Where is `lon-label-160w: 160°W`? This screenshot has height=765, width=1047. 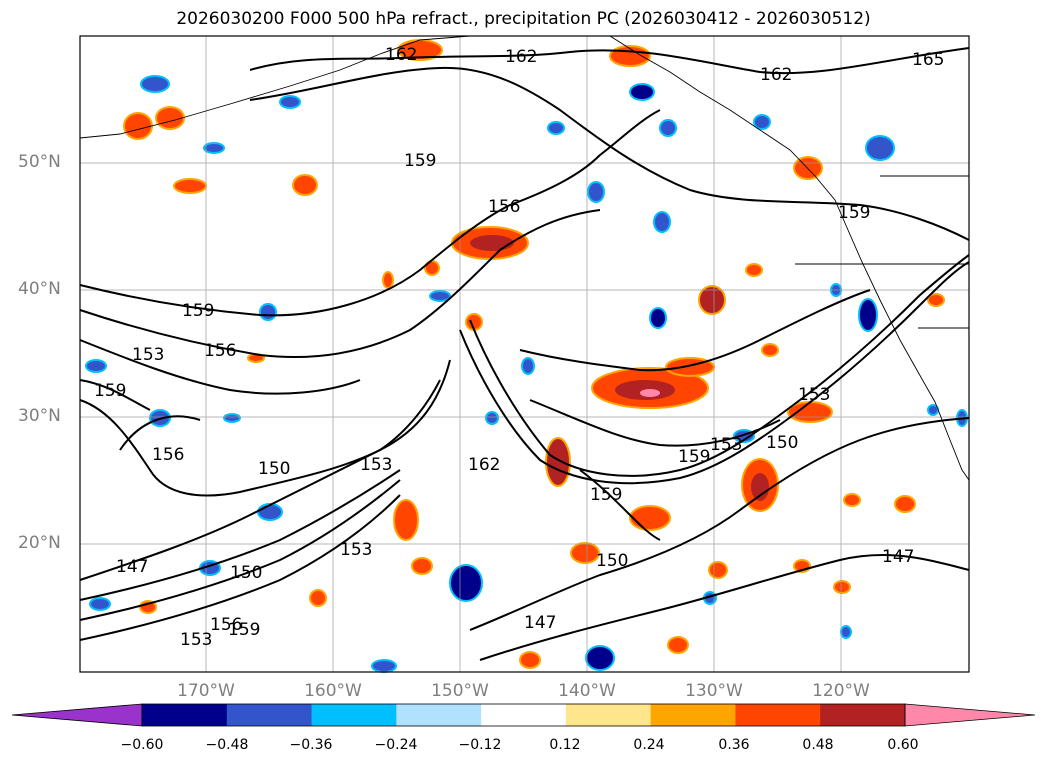
lon-label-160w: 160°W is located at coordinates (333, 691).